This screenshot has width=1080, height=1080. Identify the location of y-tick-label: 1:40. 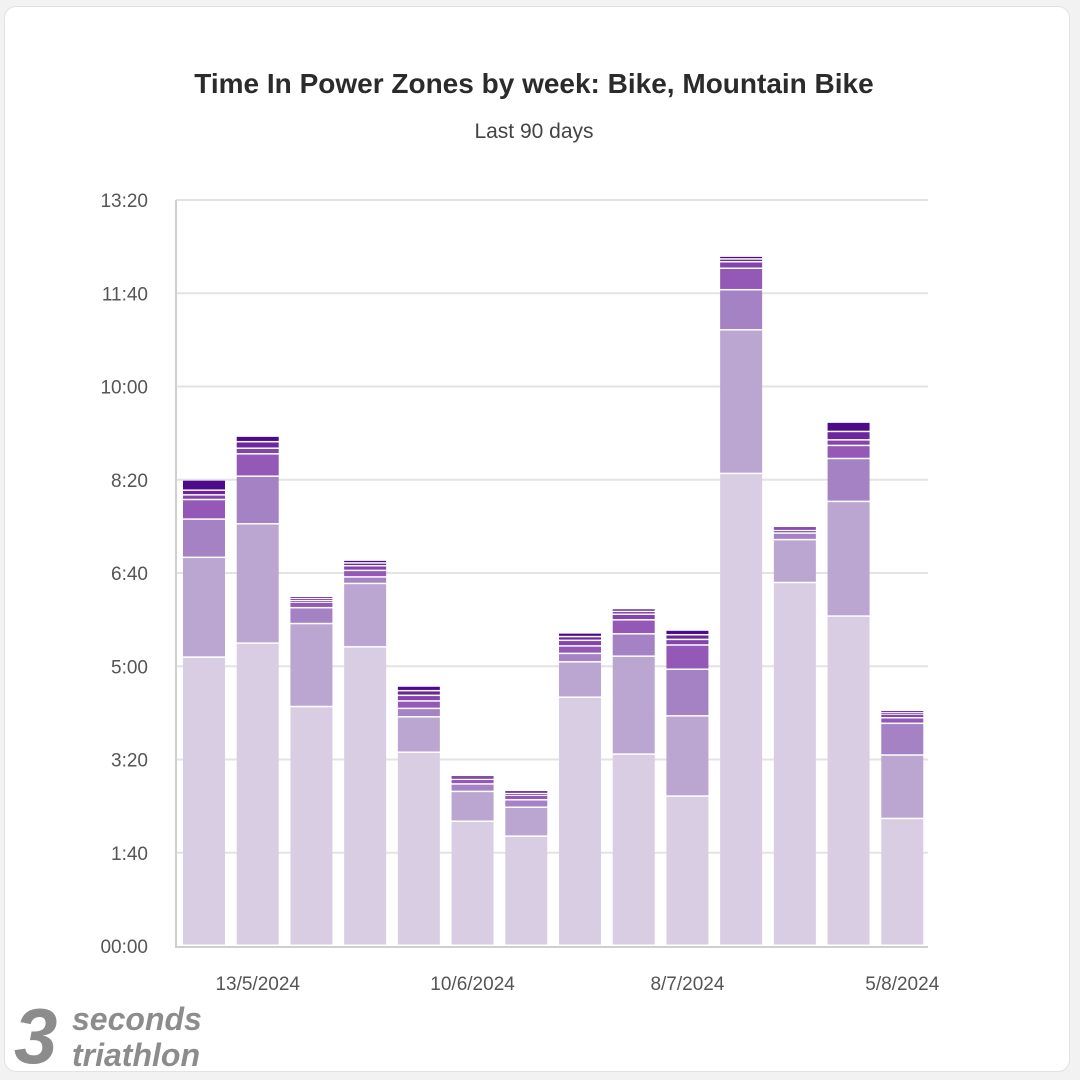
(129, 854).